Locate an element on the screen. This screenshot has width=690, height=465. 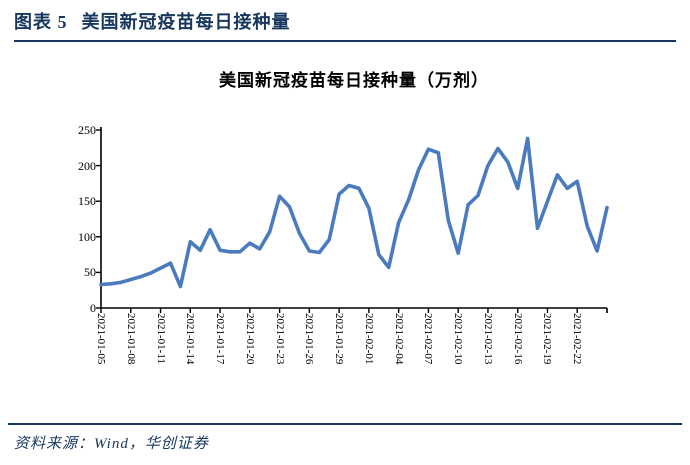
x-tick-label: 2021-01-08 is located at coordinates (130, 339).